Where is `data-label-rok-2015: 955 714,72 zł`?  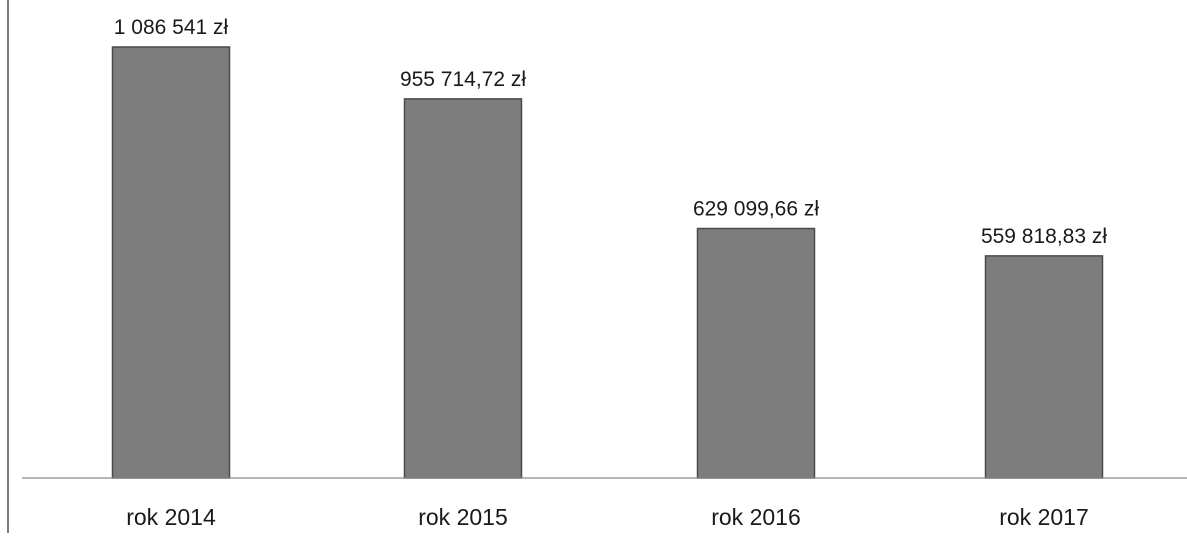 data-label-rok-2015: 955 714,72 zł is located at coordinates (463, 79).